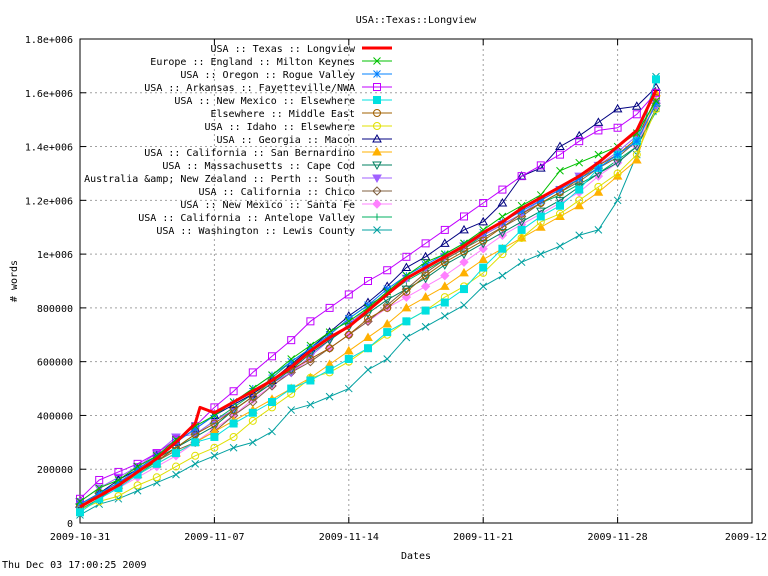  I want to click on y-tick-label: 1.6e+006, so click(49, 94).